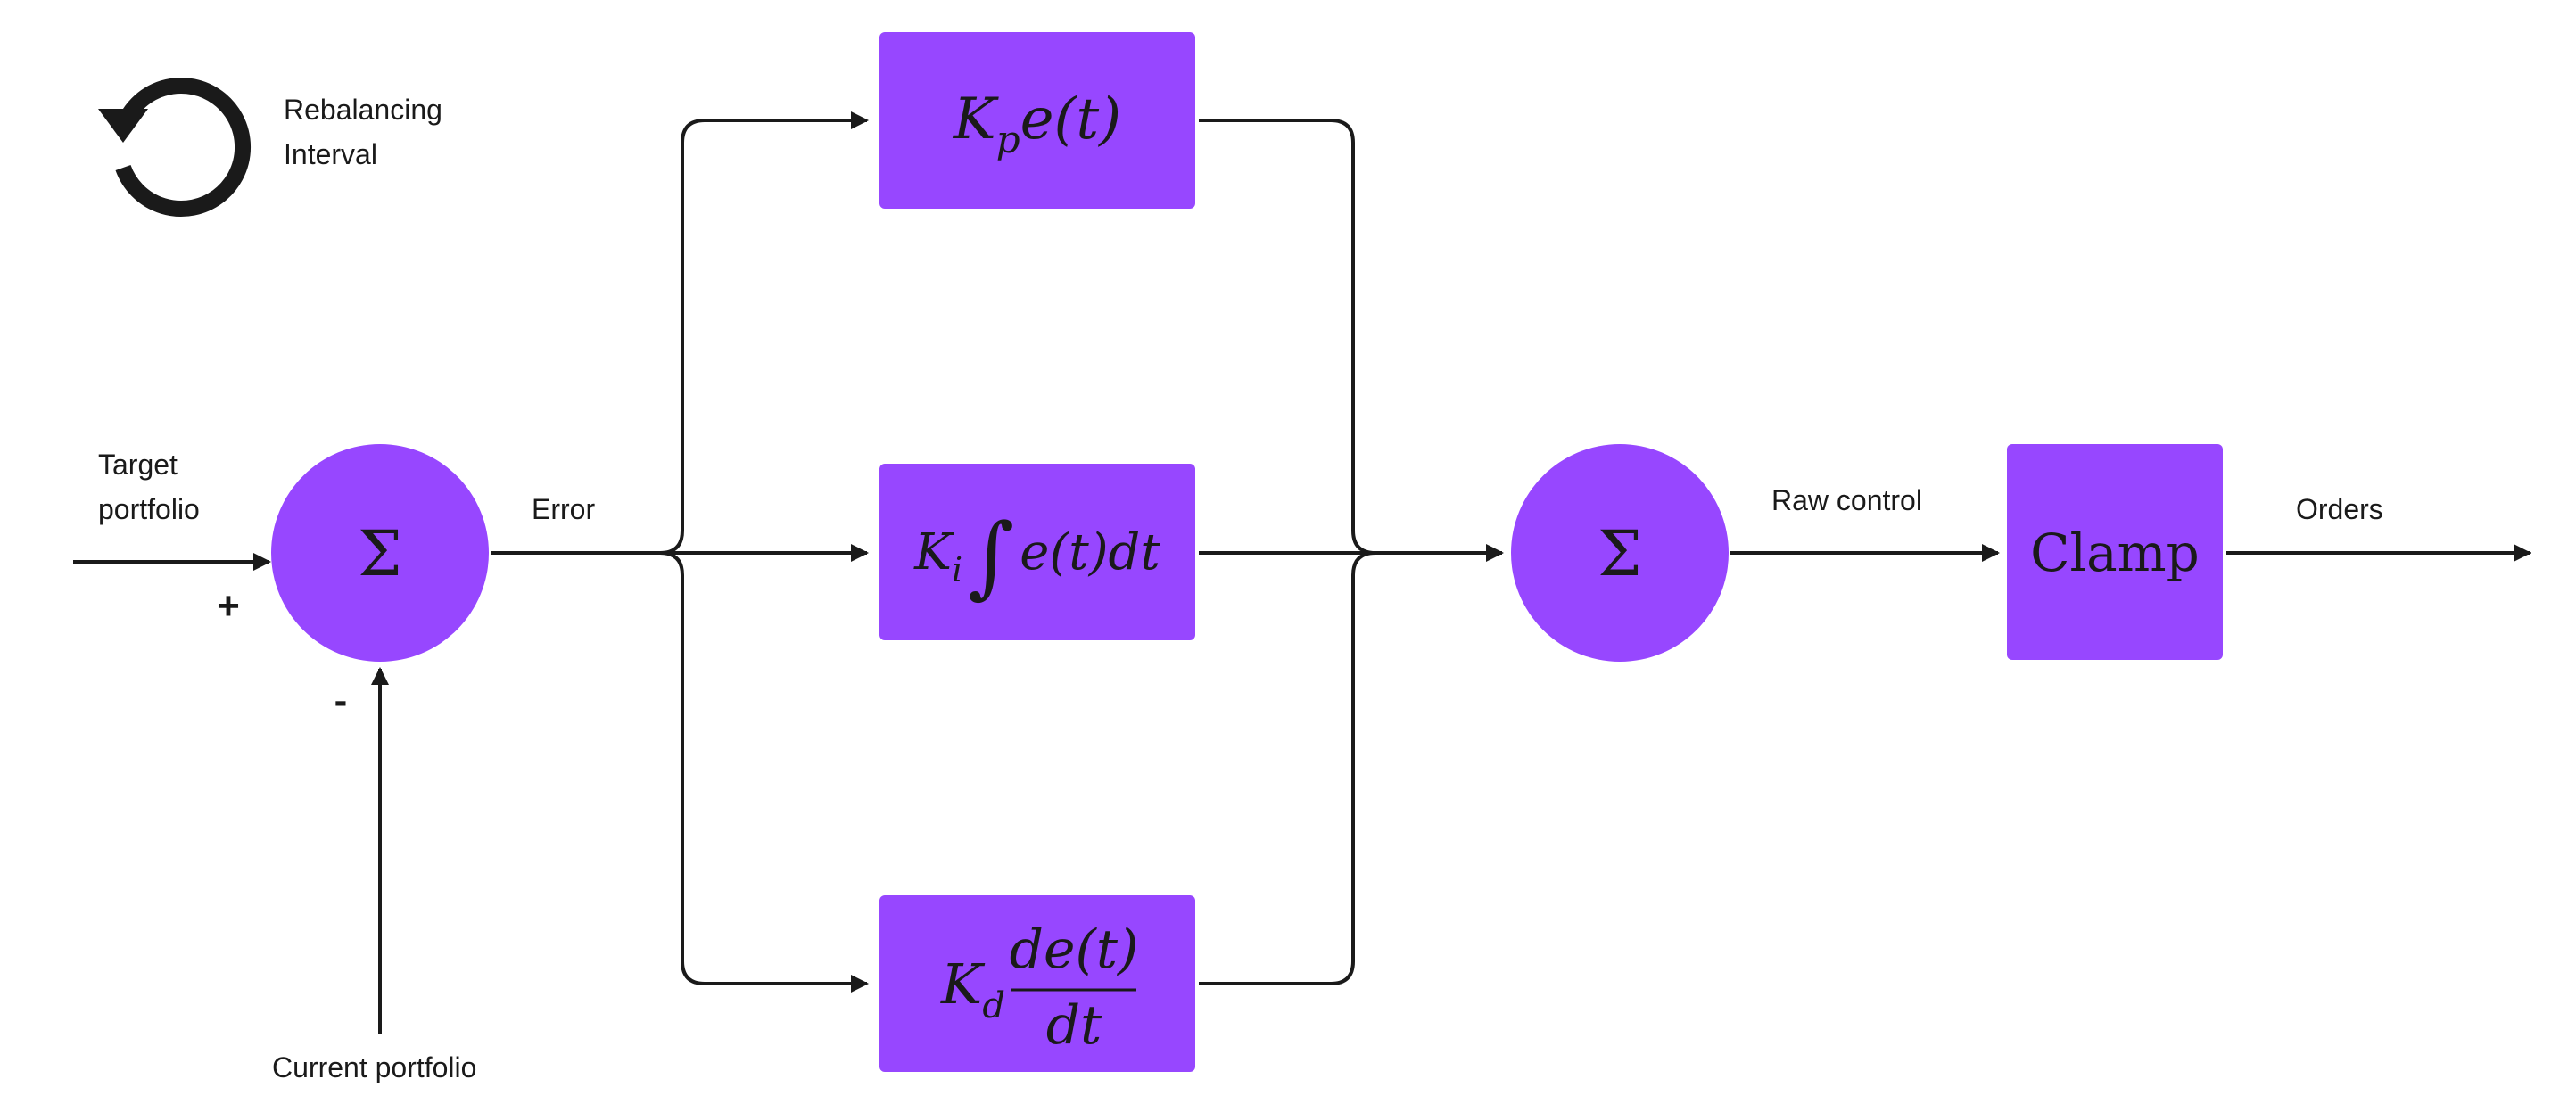 The width and height of the screenshot is (2576, 1104). What do you see at coordinates (1074, 1025) in the screenshot?
I see `derivative-denominator: dt` at bounding box center [1074, 1025].